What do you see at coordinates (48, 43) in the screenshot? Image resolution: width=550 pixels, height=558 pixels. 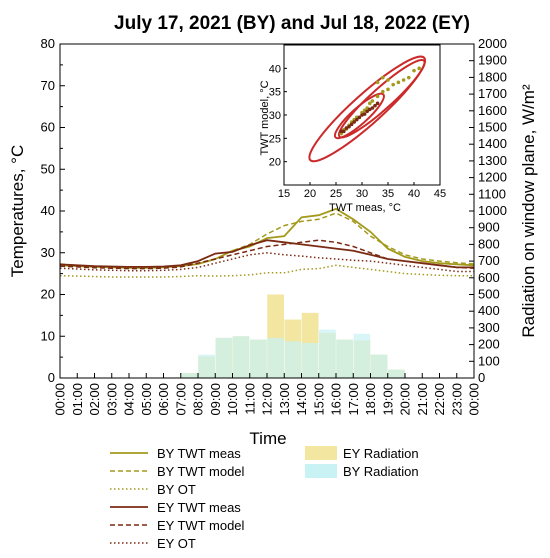 I see `y-tick-label: 80` at bounding box center [48, 43].